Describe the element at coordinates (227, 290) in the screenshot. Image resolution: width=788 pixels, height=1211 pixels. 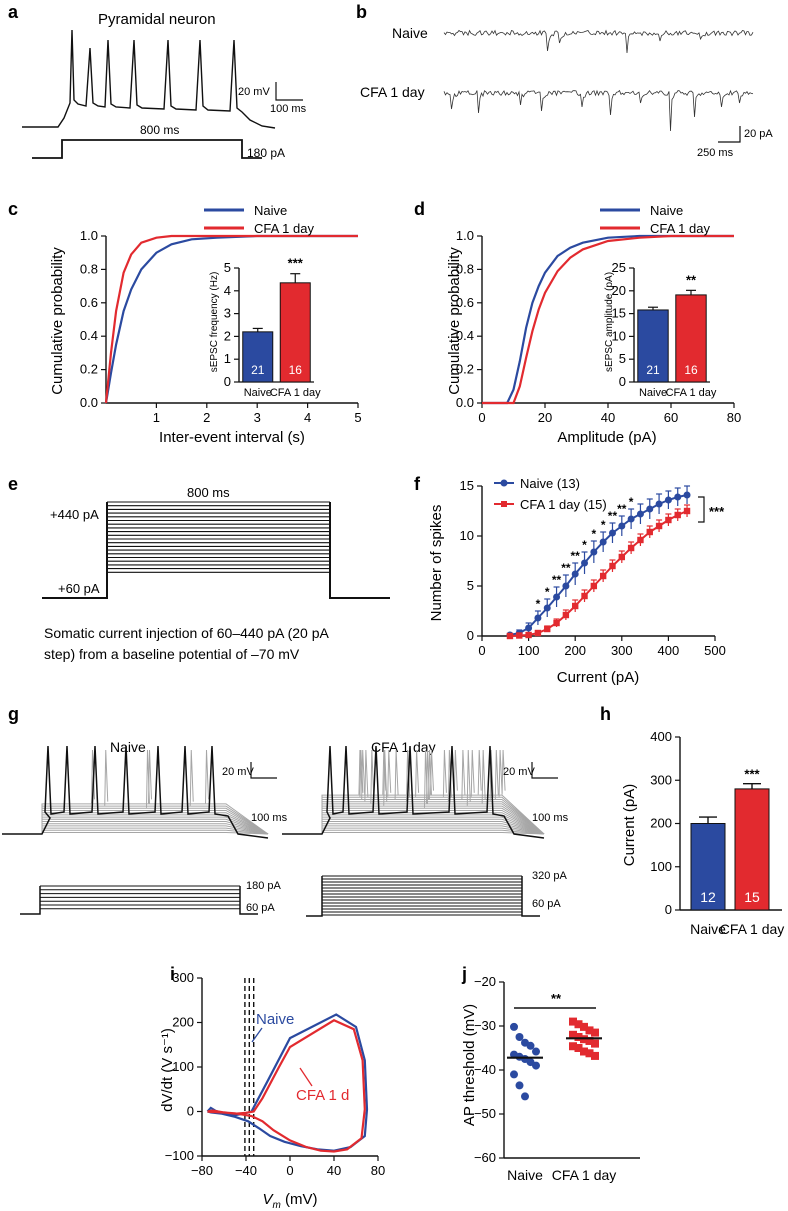
I see `panel-c-inset-ytick-label: 4` at that location.